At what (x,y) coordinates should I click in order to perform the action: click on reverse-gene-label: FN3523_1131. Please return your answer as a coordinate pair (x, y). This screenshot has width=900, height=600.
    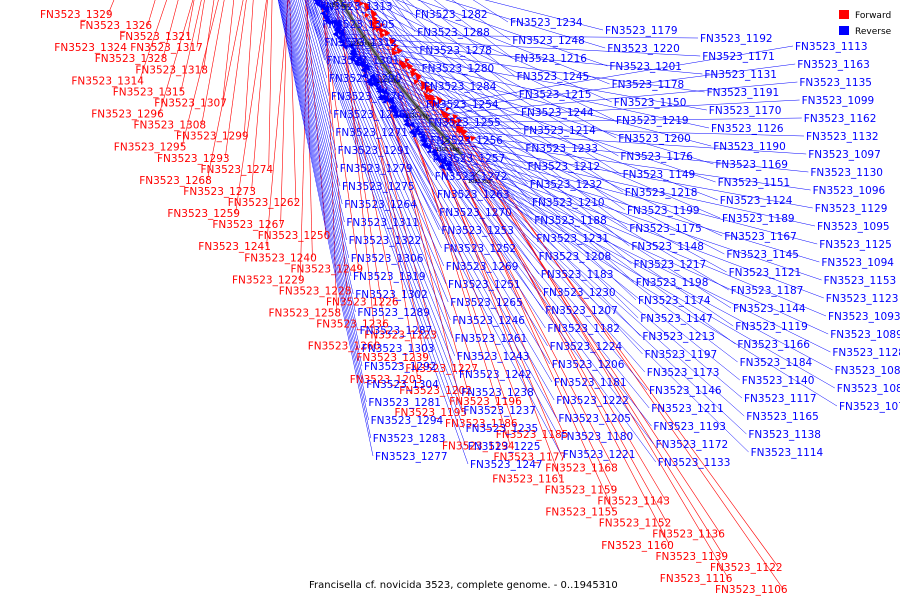
    Looking at the image, I should click on (740, 75).